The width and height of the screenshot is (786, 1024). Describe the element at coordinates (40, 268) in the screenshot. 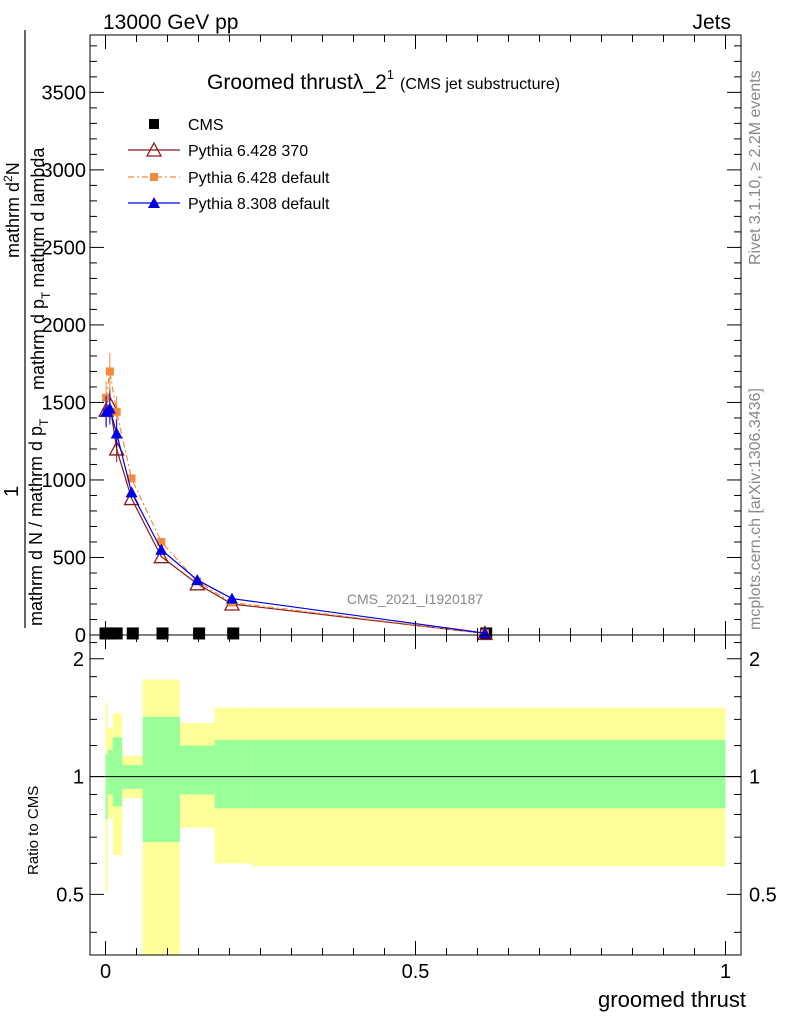

I see `ylabel-num-line2: mathrm d pTmathrm d lambda` at that location.